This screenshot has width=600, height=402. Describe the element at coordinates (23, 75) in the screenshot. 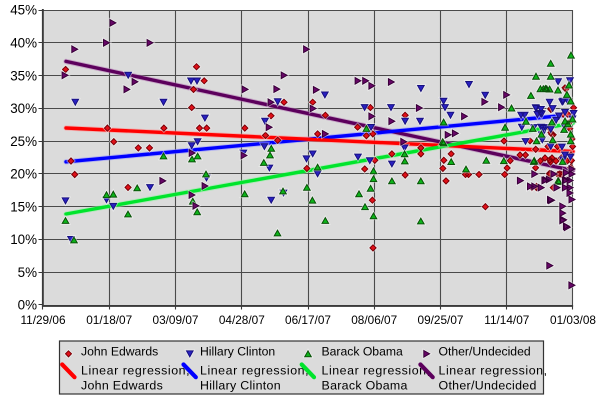

I see `svg-text: 35%` at that location.